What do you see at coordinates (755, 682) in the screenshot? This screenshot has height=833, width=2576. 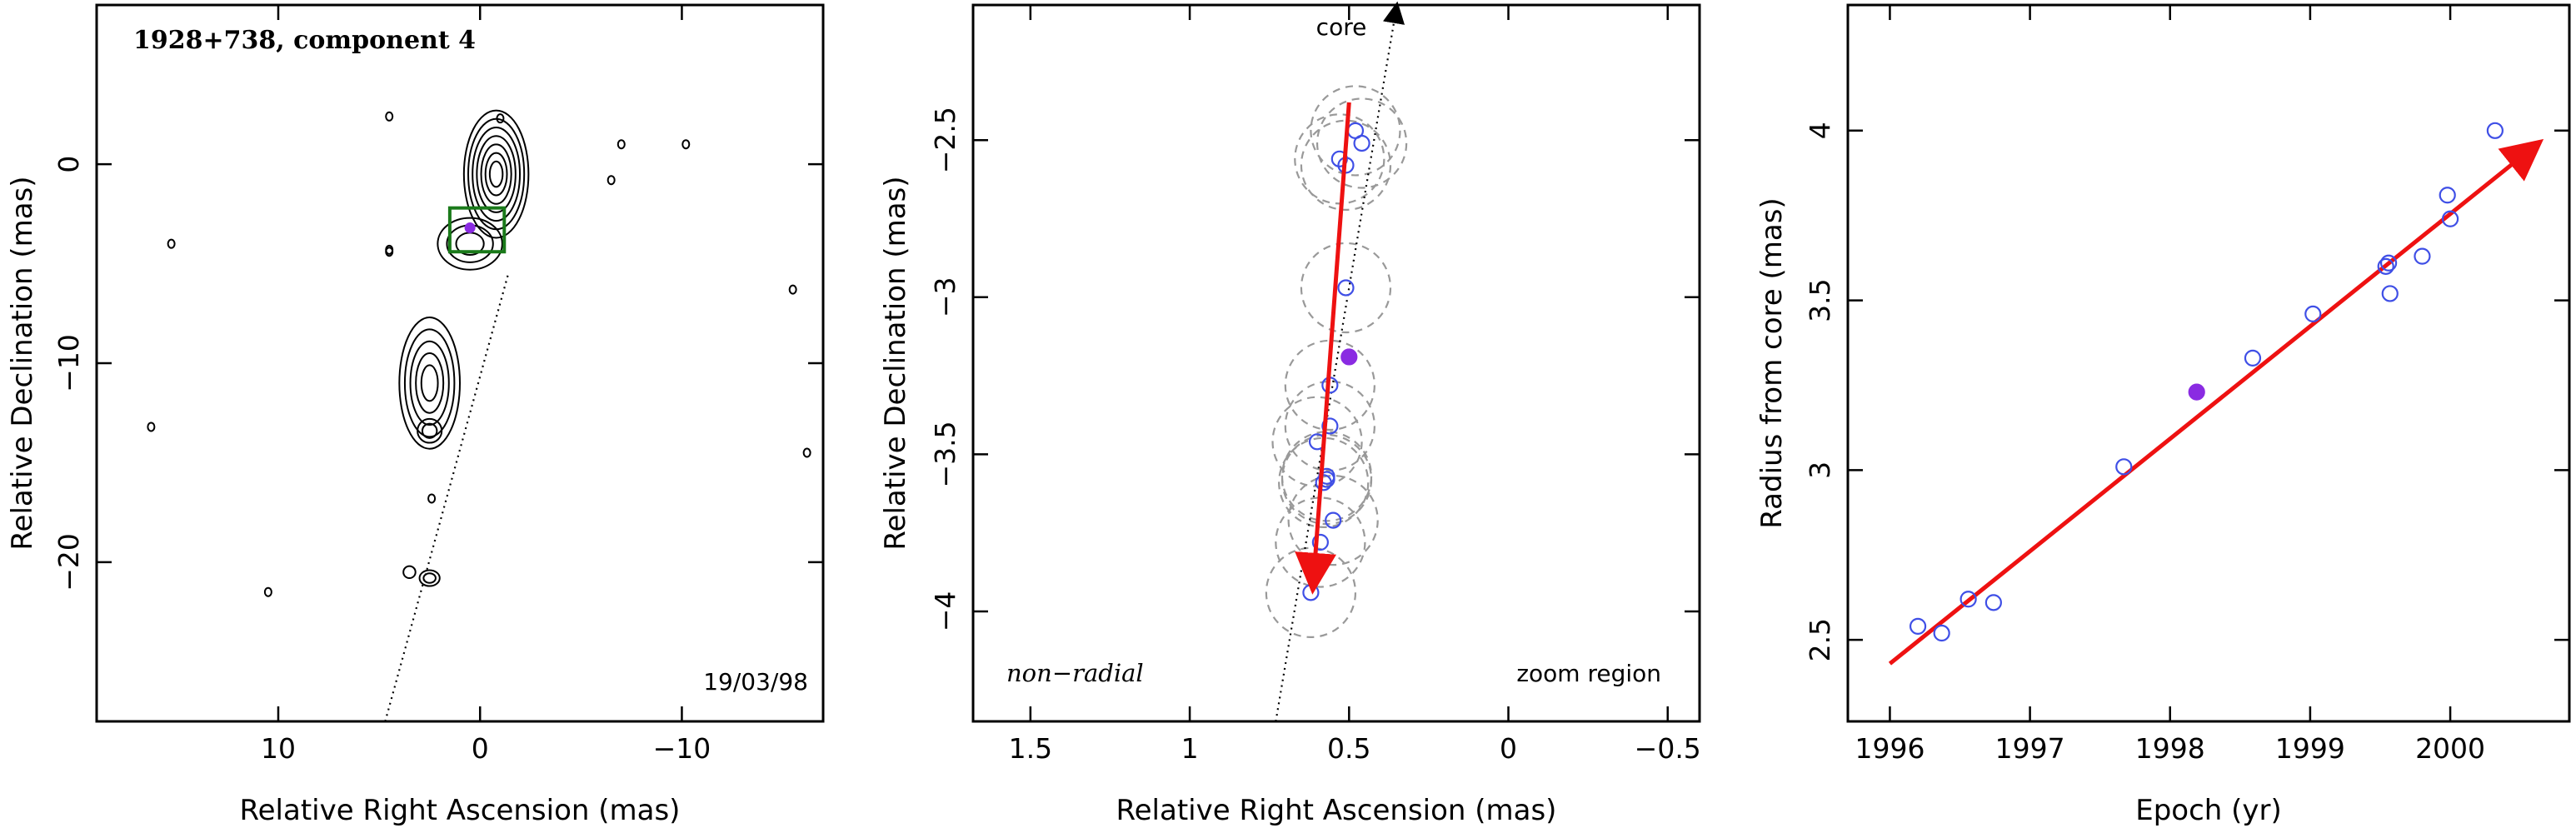 I see `date-label: 19/03/98` at bounding box center [755, 682].